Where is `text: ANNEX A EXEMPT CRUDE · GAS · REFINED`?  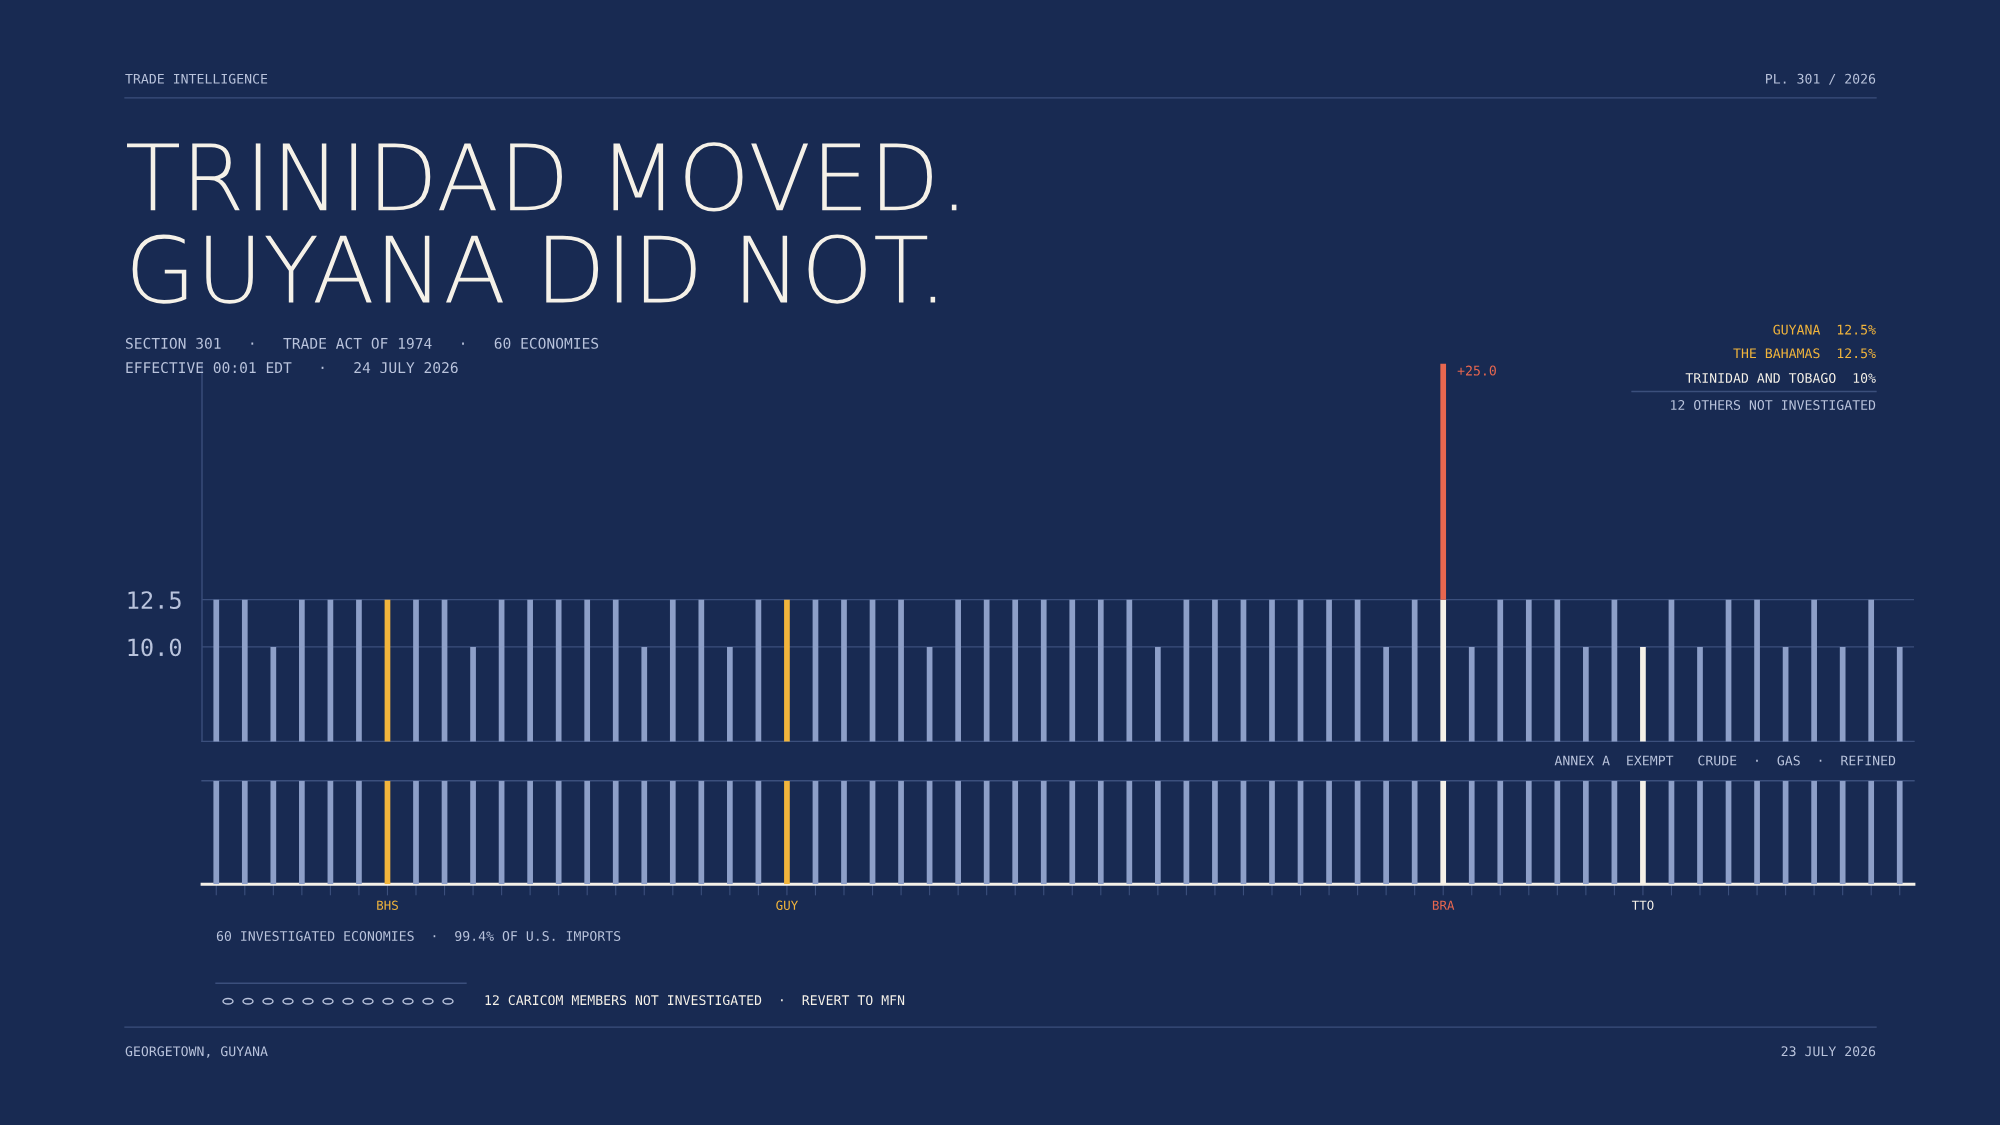 text: ANNEX A EXEMPT CRUDE · GAS · REFINED is located at coordinates (1725, 760).